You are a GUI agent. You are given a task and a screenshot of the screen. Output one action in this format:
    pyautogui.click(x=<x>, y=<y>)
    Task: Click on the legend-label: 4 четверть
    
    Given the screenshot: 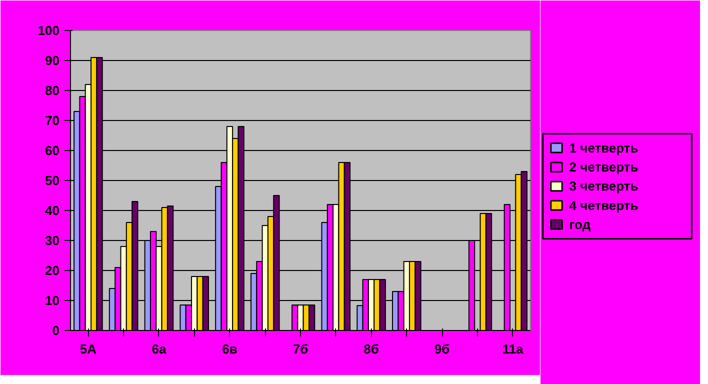 What is the action you would take?
    pyautogui.click(x=603, y=205)
    